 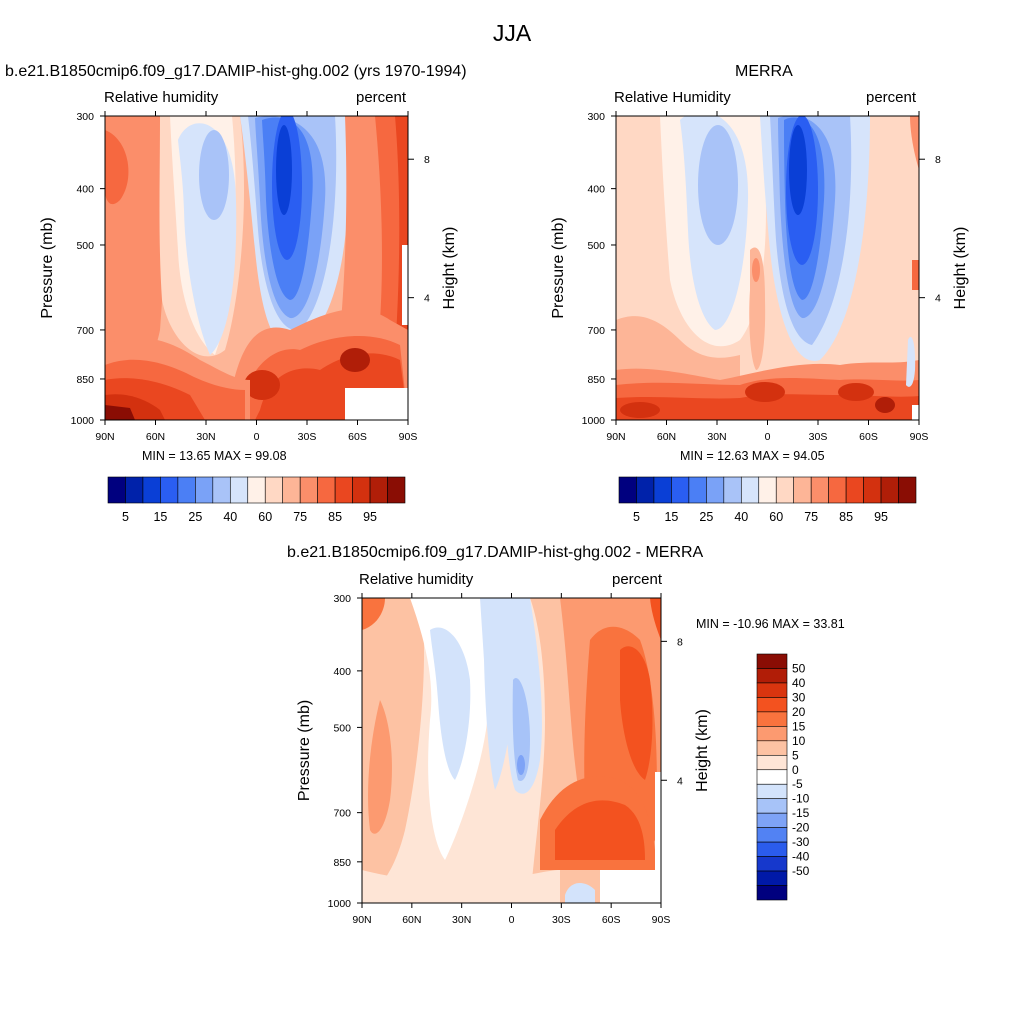 What do you see at coordinates (752, 456) in the screenshot?
I see `panel2-min-max: MIN = 12.63 MAX = 94.05` at bounding box center [752, 456].